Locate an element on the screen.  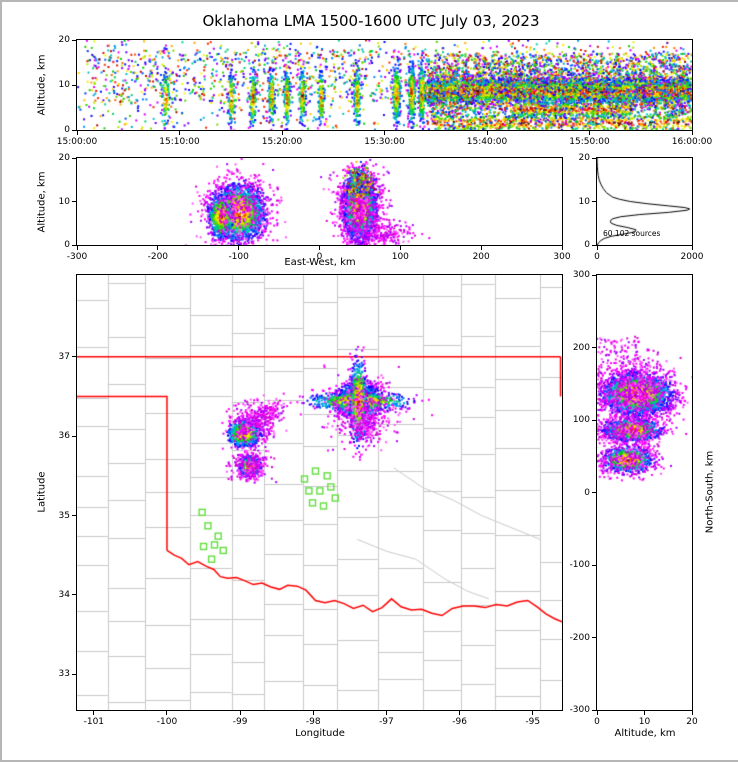
x-tick-label: -98 is located at coordinates (313, 722).